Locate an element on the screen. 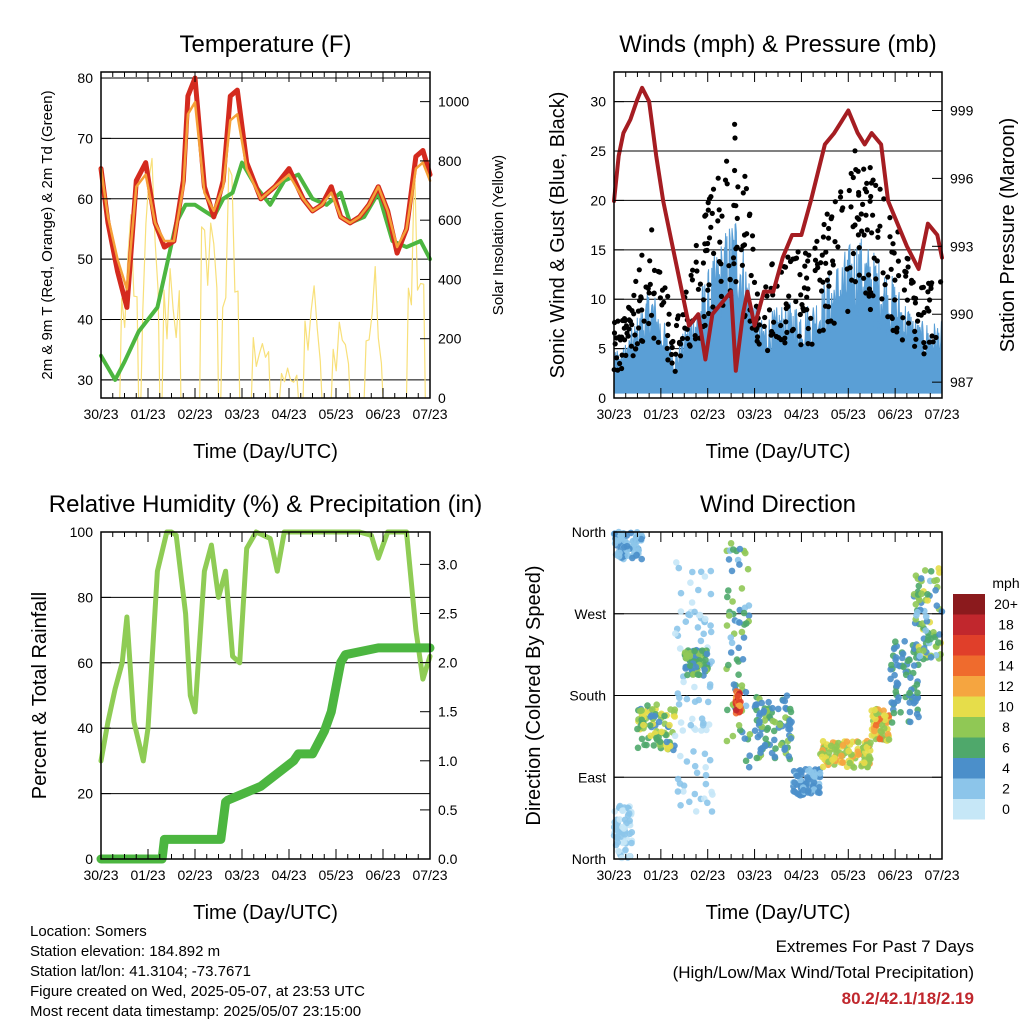  x-tick-label: 05/23 is located at coordinates (335, 875).